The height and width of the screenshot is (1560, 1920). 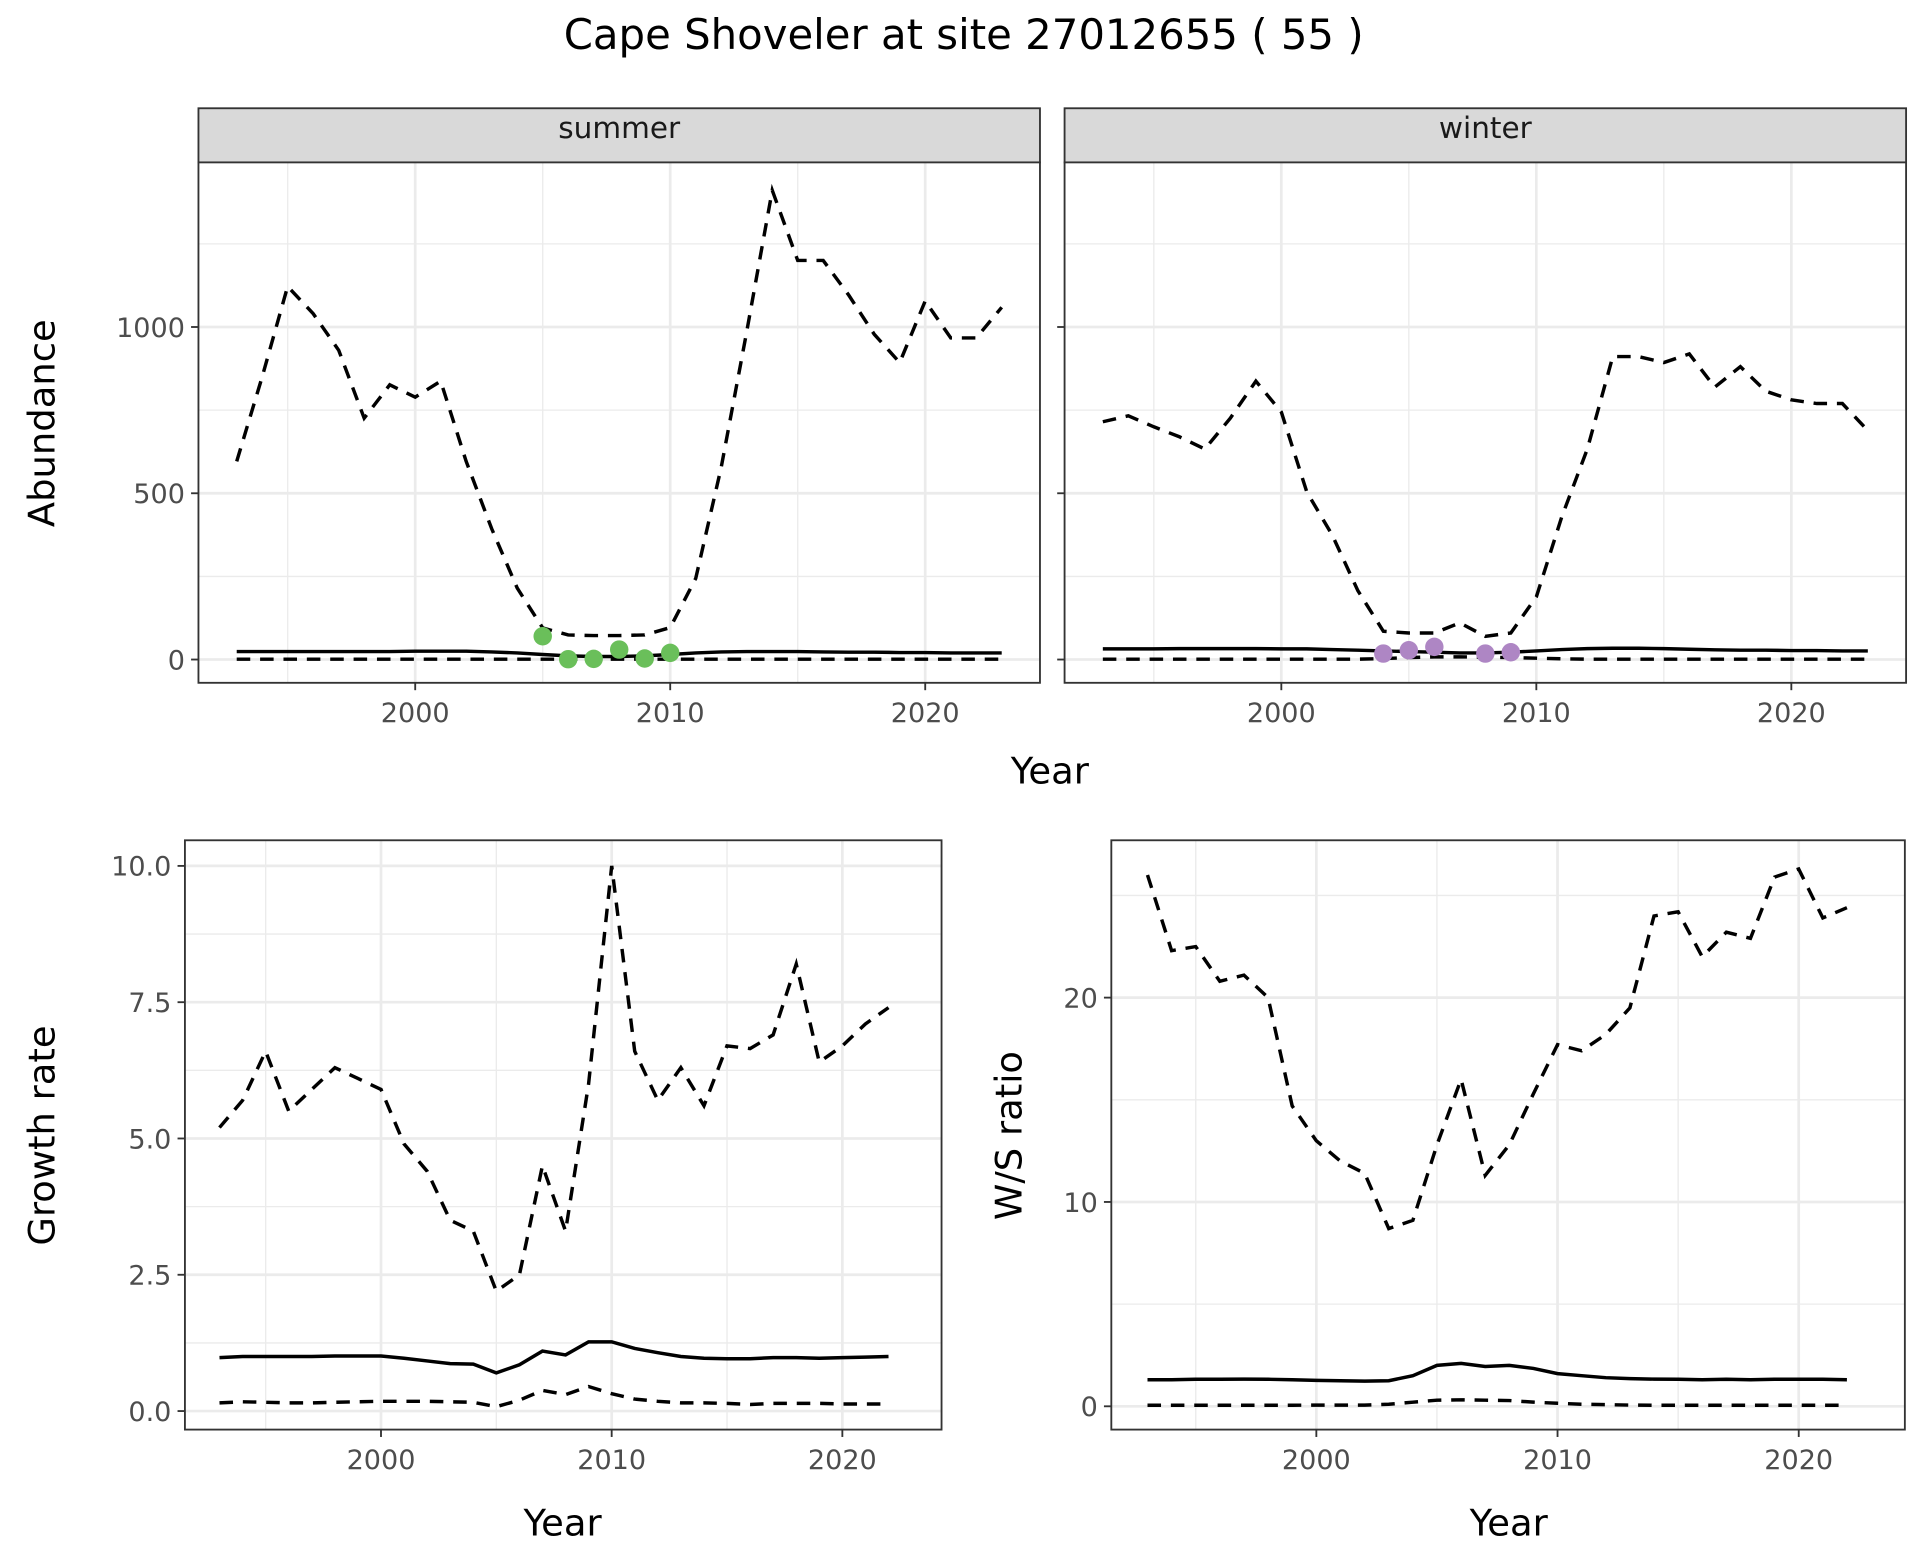 What do you see at coordinates (1050, 771) in the screenshot?
I see `x-axis-label-top: Year` at bounding box center [1050, 771].